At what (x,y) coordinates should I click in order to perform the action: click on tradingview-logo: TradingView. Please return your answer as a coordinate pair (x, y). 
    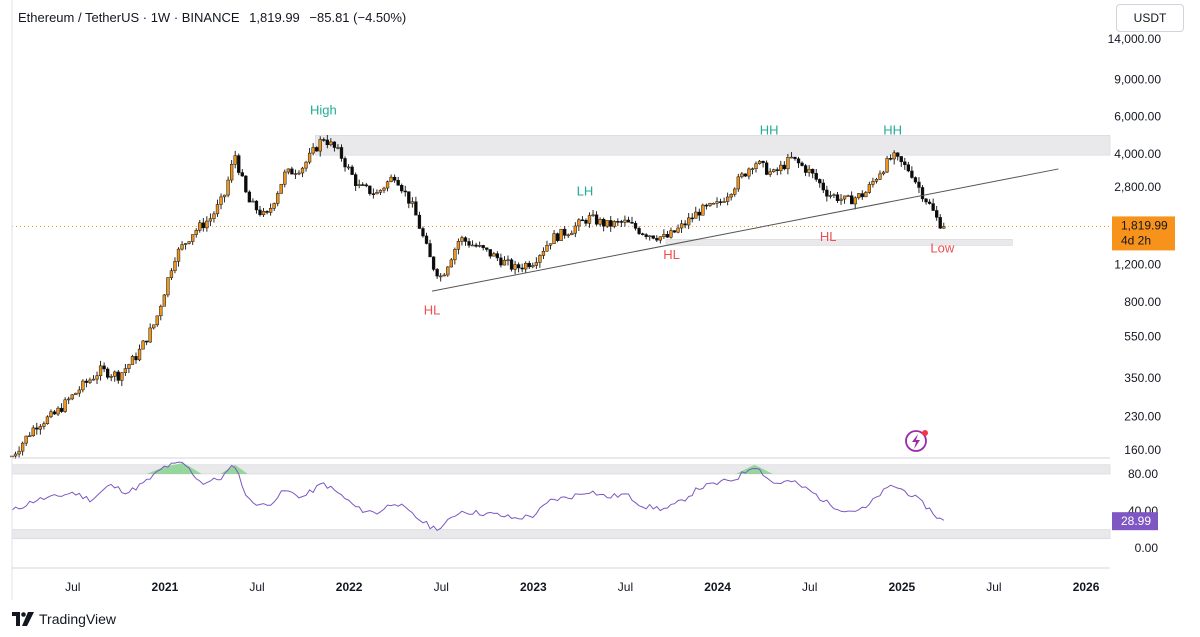
    Looking at the image, I should click on (64, 619).